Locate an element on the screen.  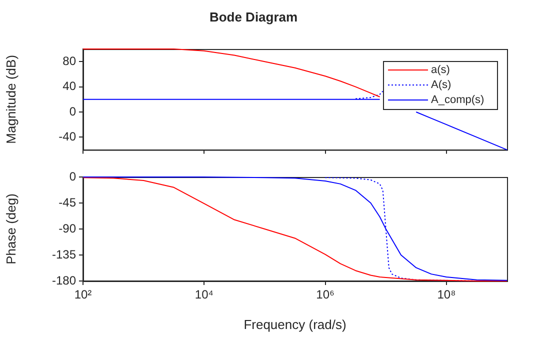
x-axis-title: Frequency (rad/s) is located at coordinates (295, 324).